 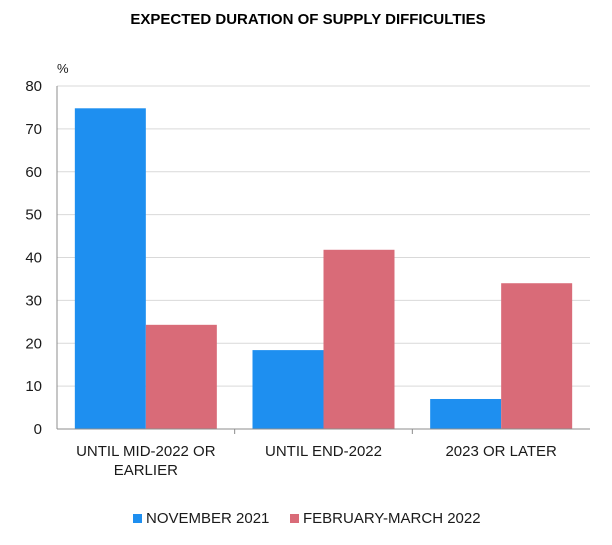 I want to click on legend-swatch-february-march-2022, so click(x=294, y=518).